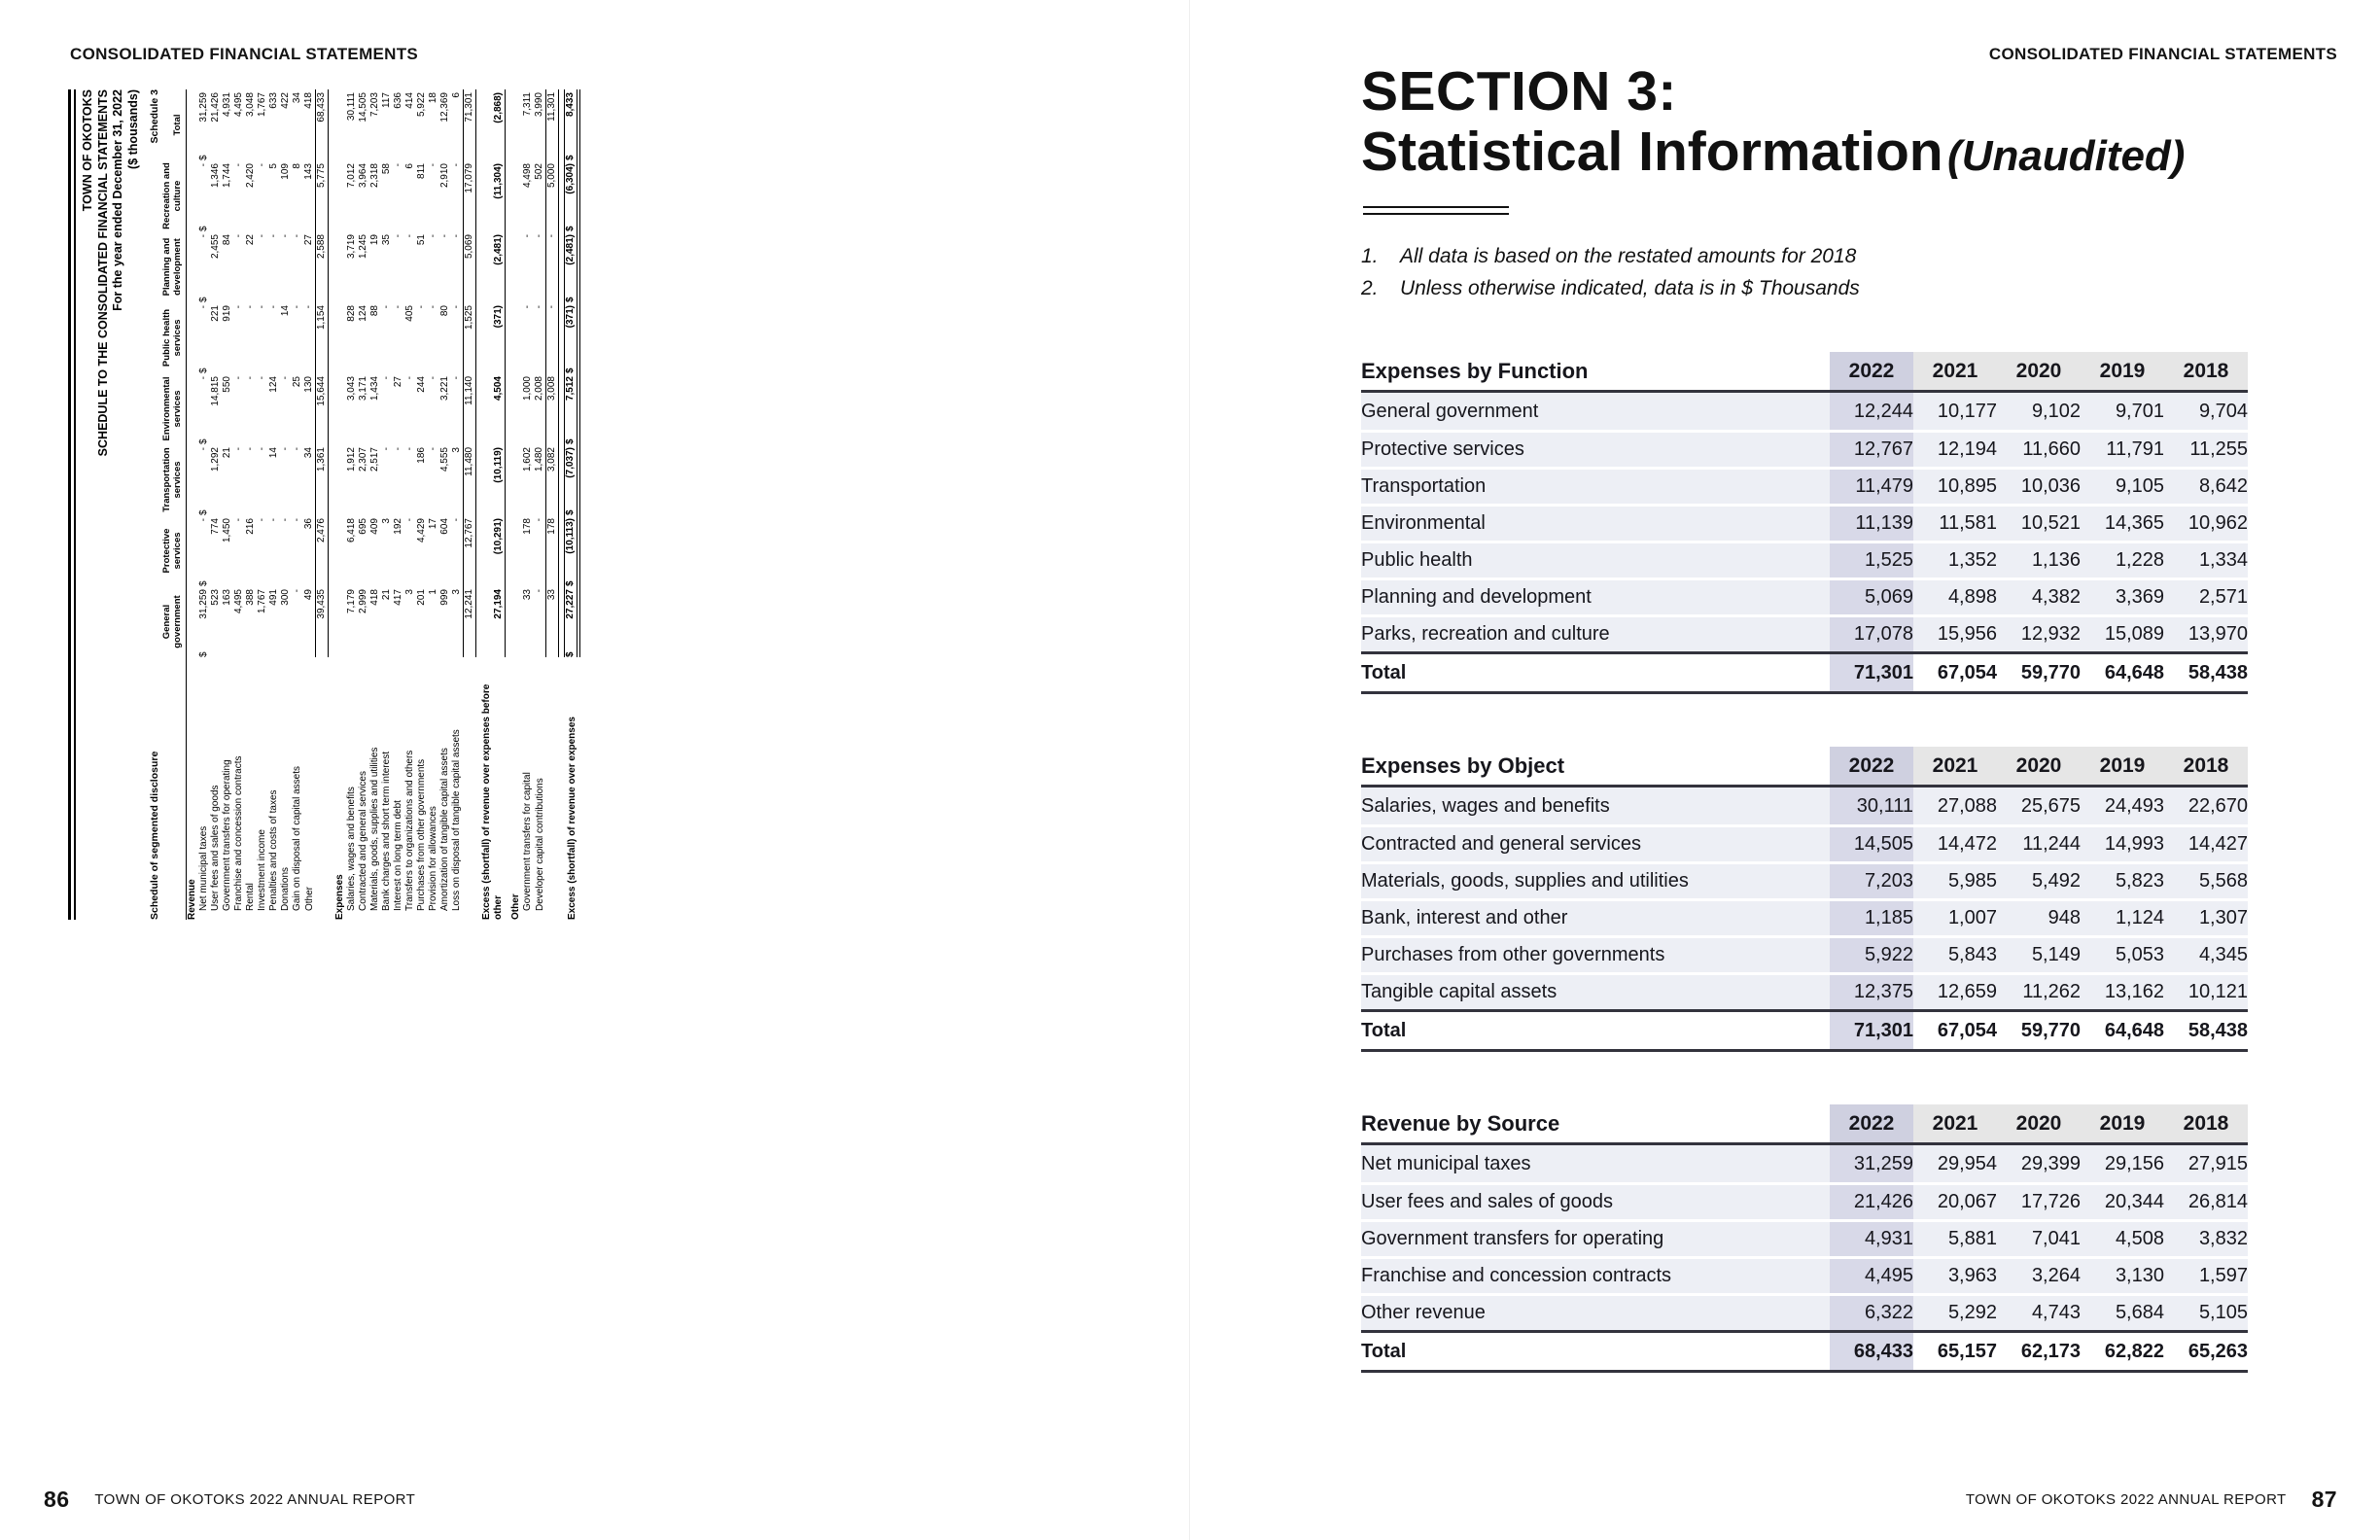 This screenshot has width=2380, height=1540. I want to click on cell-value: 5,823, so click(2122, 879).